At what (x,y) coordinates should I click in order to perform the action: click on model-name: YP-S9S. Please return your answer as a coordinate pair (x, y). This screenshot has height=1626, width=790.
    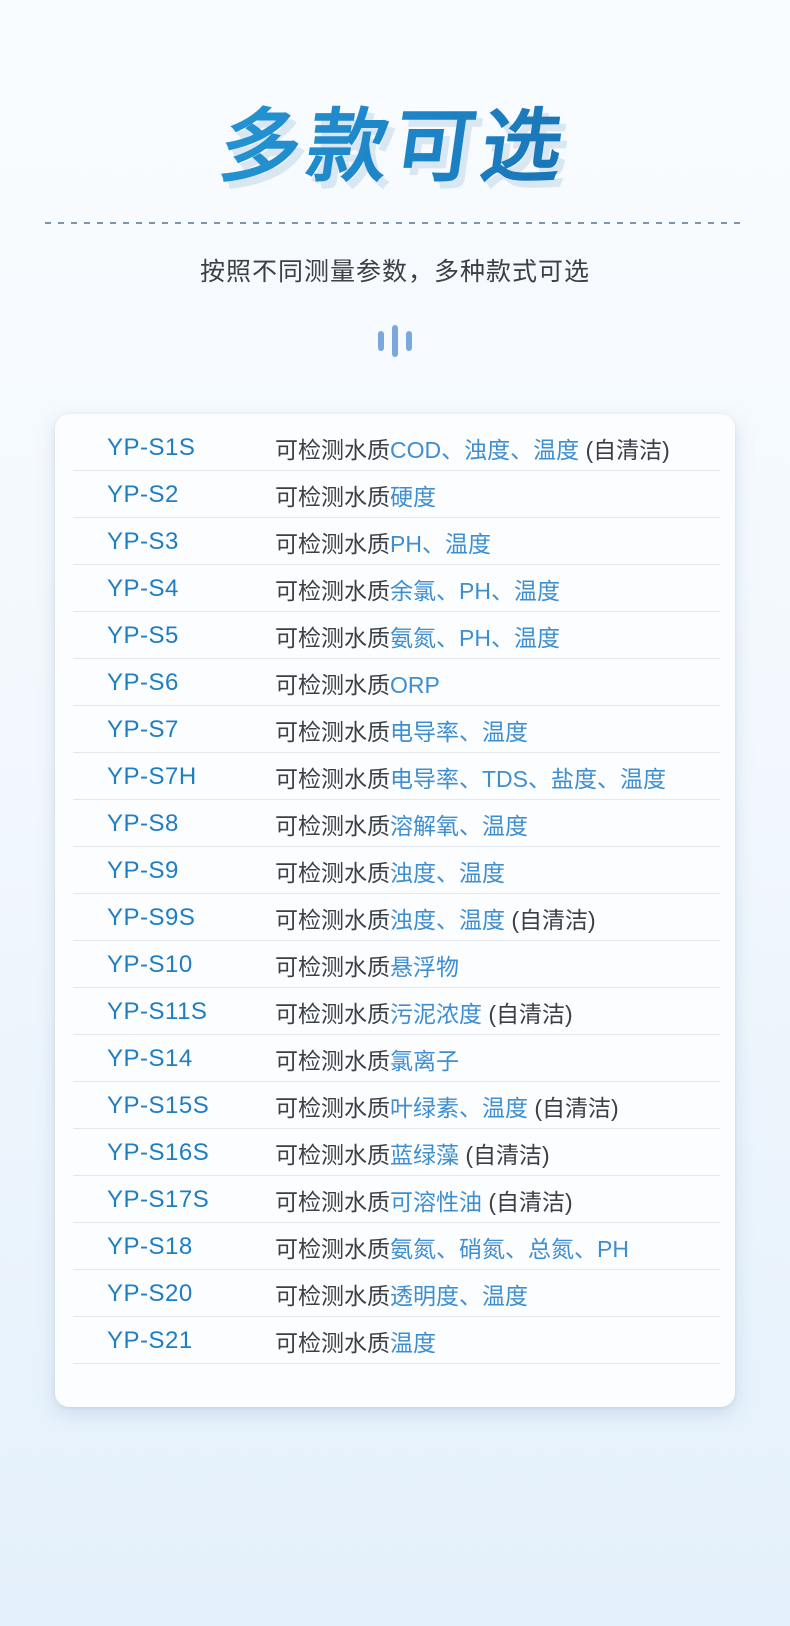
    Looking at the image, I should click on (151, 917).